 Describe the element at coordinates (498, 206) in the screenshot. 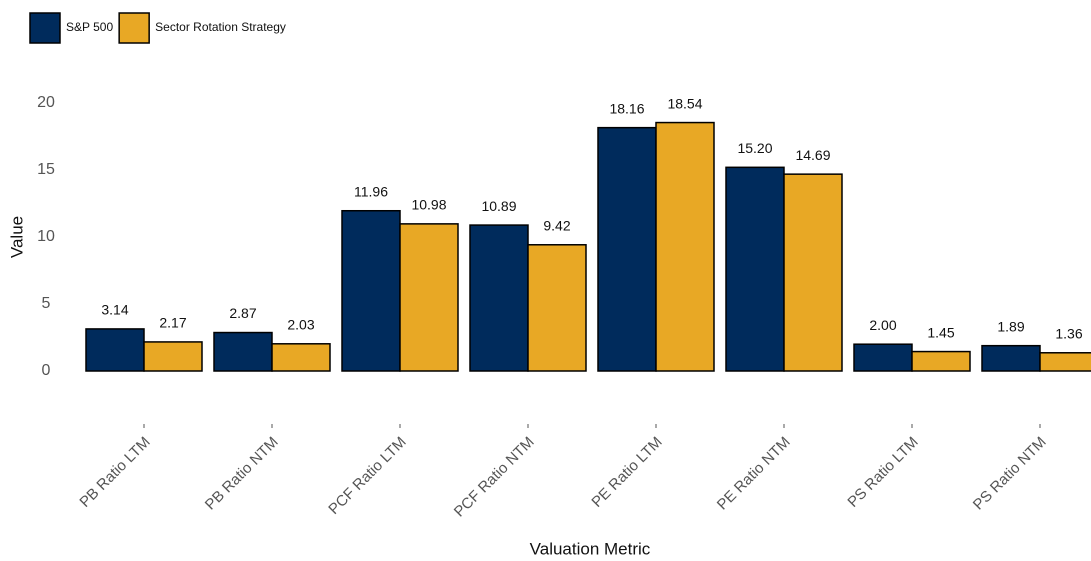

I see `value-label: 10.89` at that location.